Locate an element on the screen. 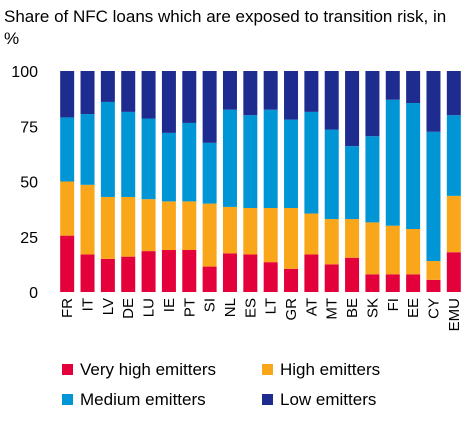 This screenshot has height=421, width=471. legend-label: Medium emitters is located at coordinates (143, 399).